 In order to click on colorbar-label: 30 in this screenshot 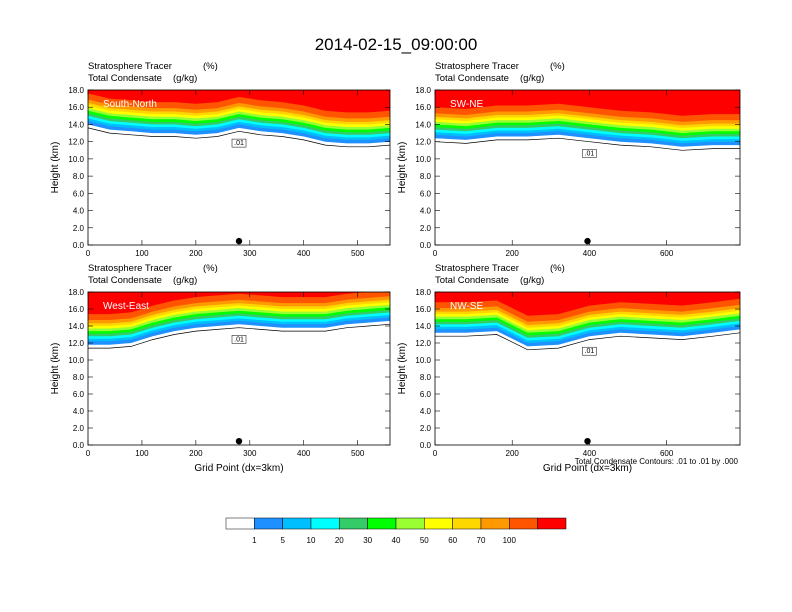, I will do `click(367, 540)`.